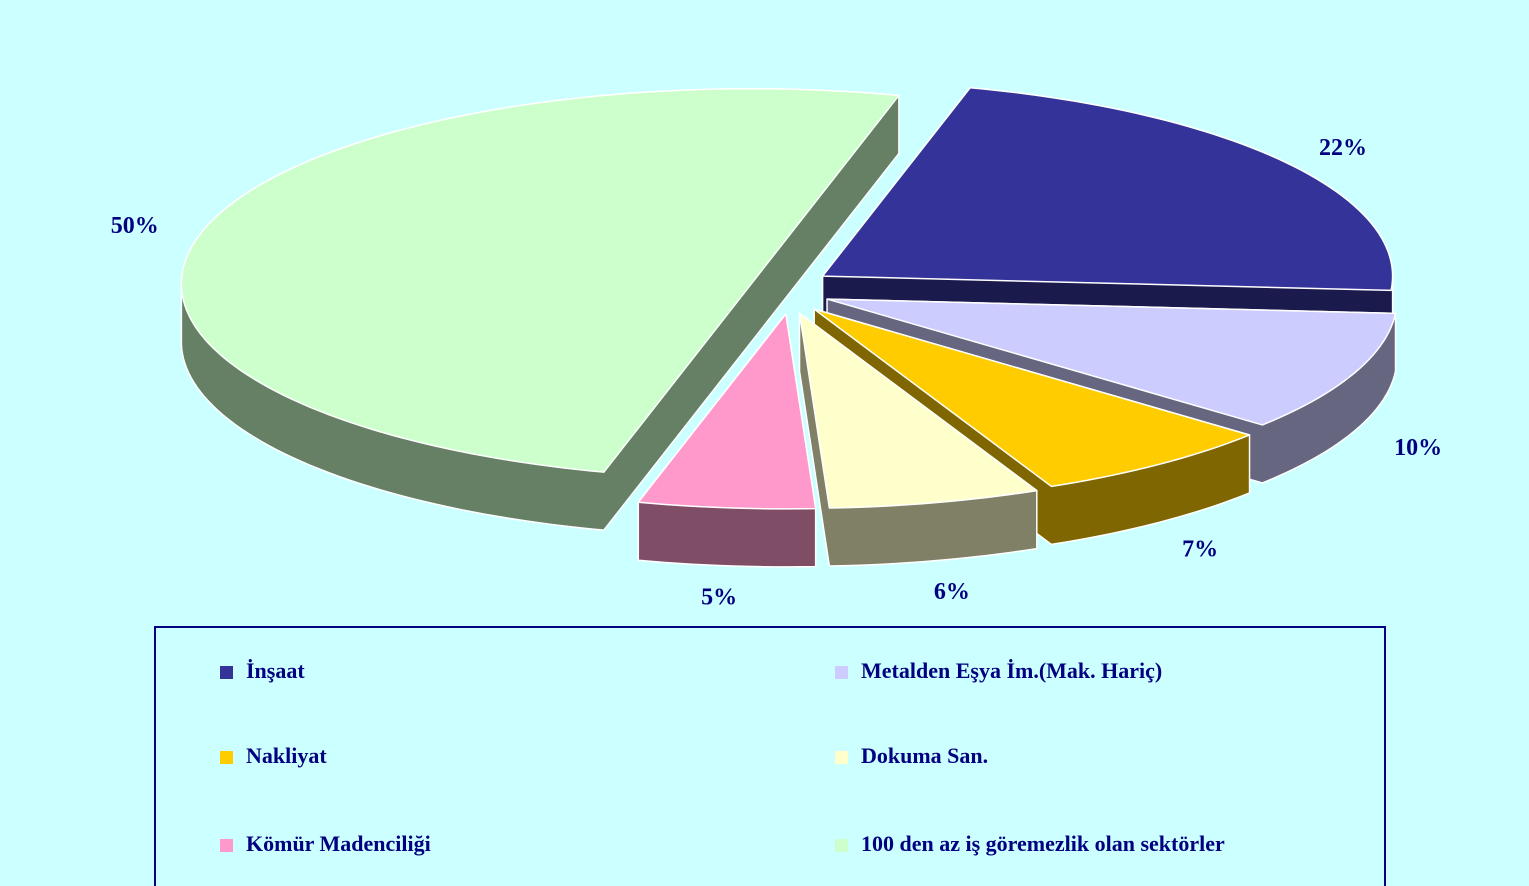  Describe the element at coordinates (1200, 550) in the screenshot. I see `value-label: 7%` at that location.